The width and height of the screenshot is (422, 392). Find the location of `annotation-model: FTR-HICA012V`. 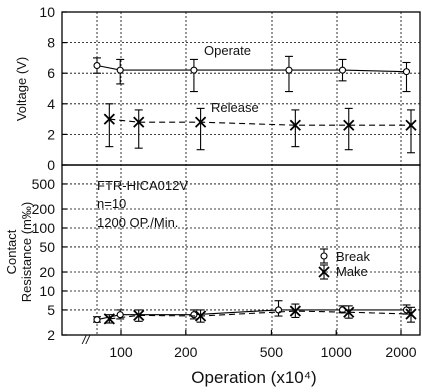

annotation-model: FTR-HICA012V is located at coordinates (142, 185).